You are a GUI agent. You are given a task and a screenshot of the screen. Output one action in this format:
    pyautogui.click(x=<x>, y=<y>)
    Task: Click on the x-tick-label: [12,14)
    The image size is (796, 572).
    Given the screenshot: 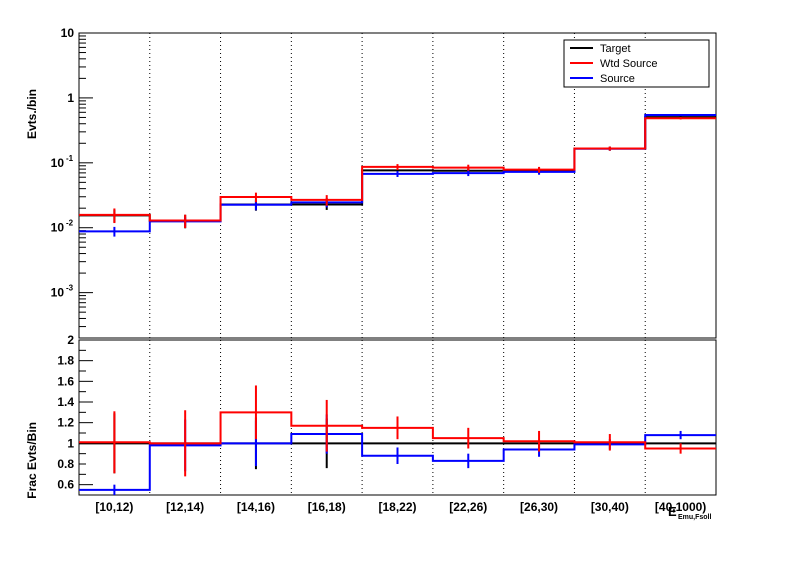 What is the action you would take?
    pyautogui.click(x=185, y=507)
    